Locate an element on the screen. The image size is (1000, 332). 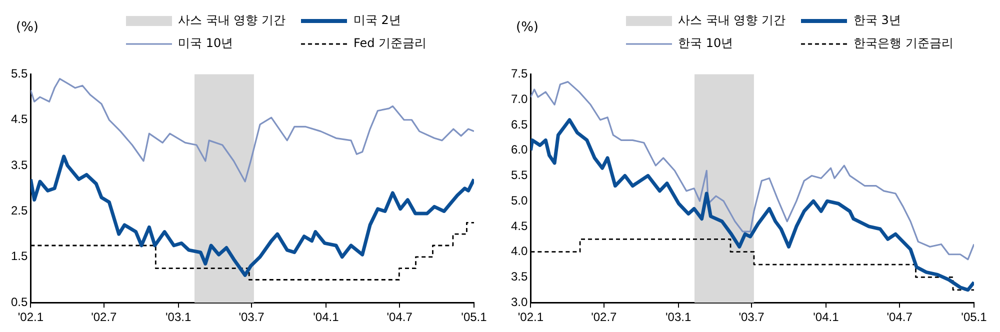
legend-label: 한국 10년 is located at coordinates (706, 43).